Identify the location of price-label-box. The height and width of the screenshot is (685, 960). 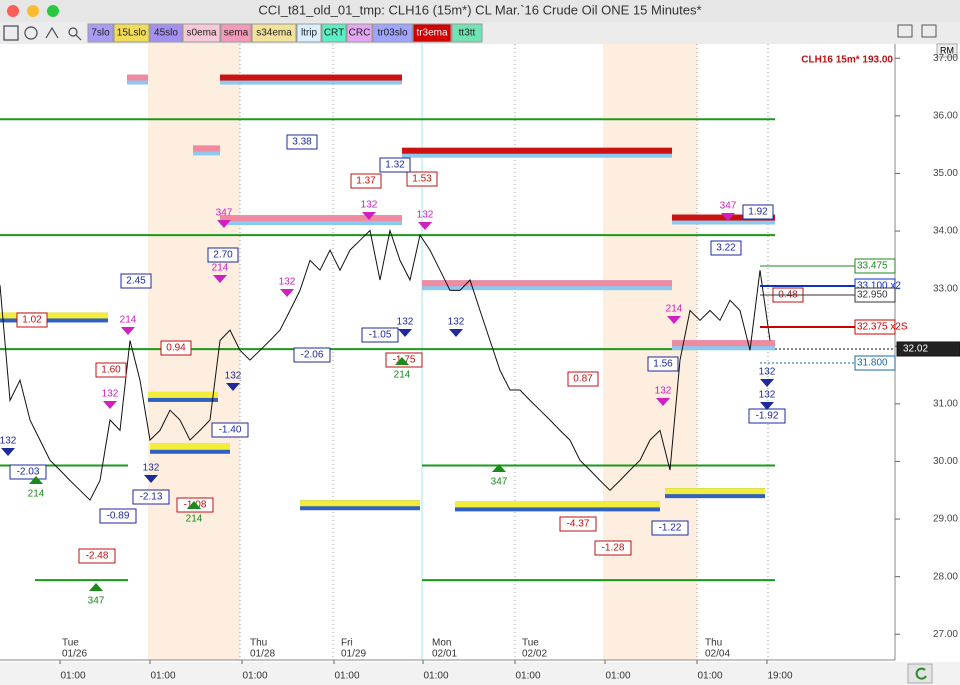
(928, 349).